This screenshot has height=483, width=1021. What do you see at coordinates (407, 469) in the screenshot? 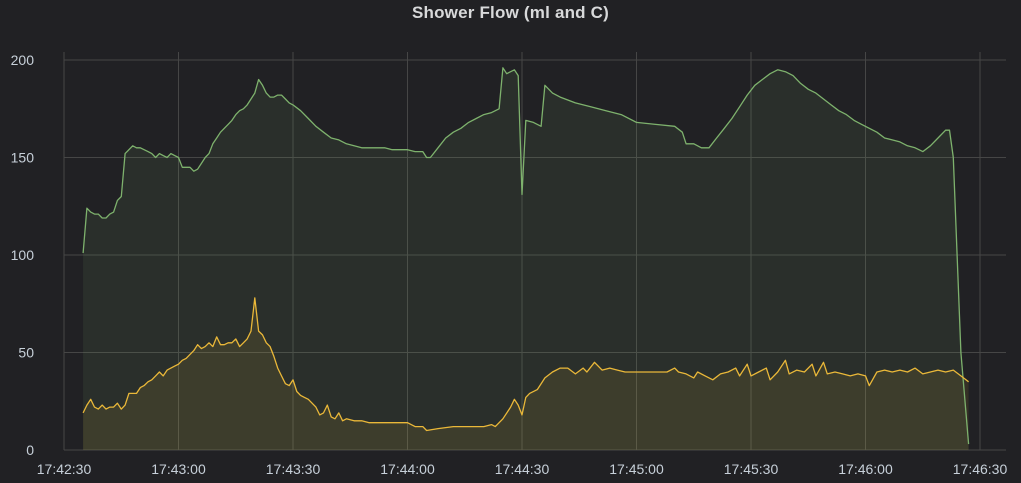
I see `x-tick-label: 17:44:00` at bounding box center [407, 469].